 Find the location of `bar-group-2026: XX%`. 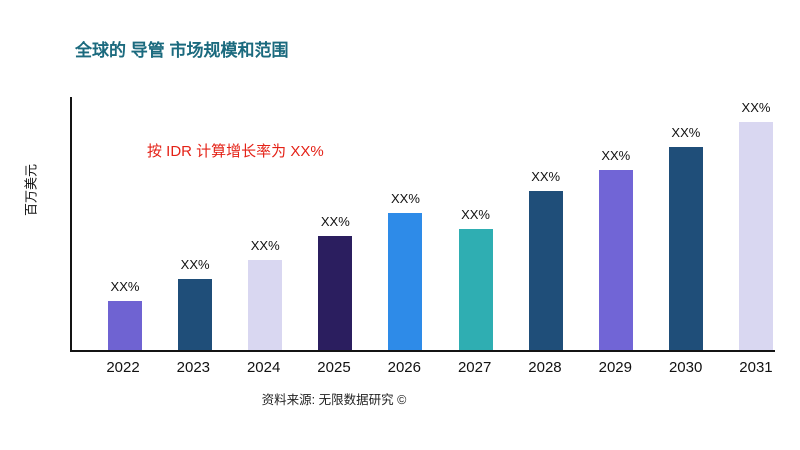

bar-group-2026: XX% is located at coordinates (405, 270).